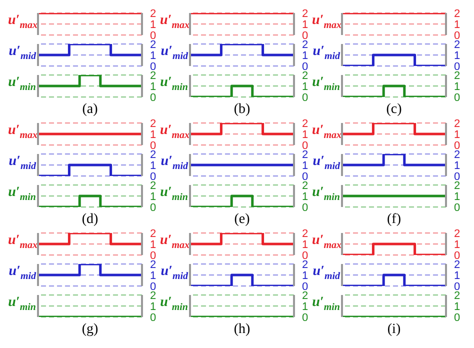  What do you see at coordinates (242, 109) in the screenshot?
I see `text: (b)` at bounding box center [242, 109].